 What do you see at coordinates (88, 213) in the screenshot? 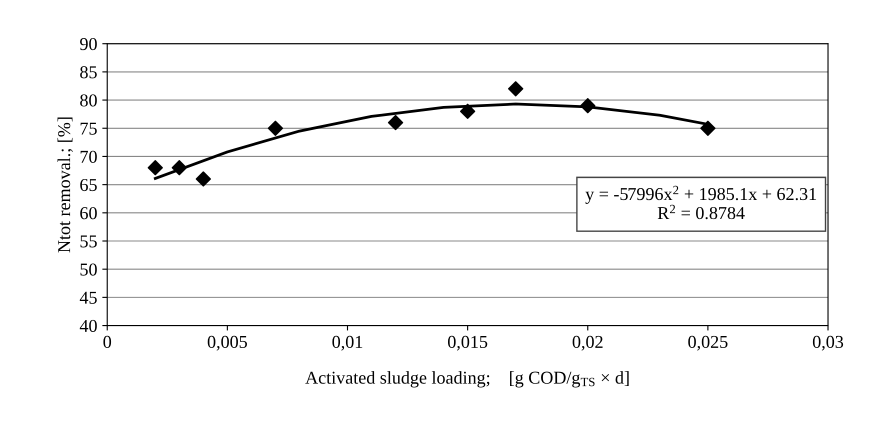
I see `y-tick-label: 60` at bounding box center [88, 213].